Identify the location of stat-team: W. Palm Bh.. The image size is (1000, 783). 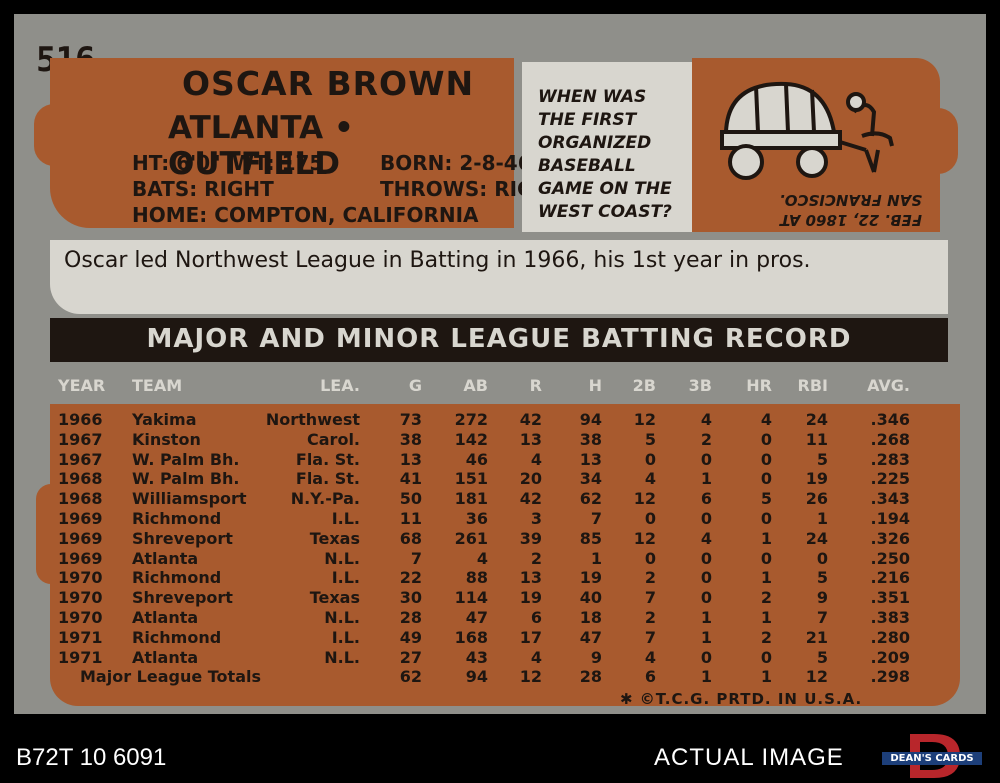
(186, 459).